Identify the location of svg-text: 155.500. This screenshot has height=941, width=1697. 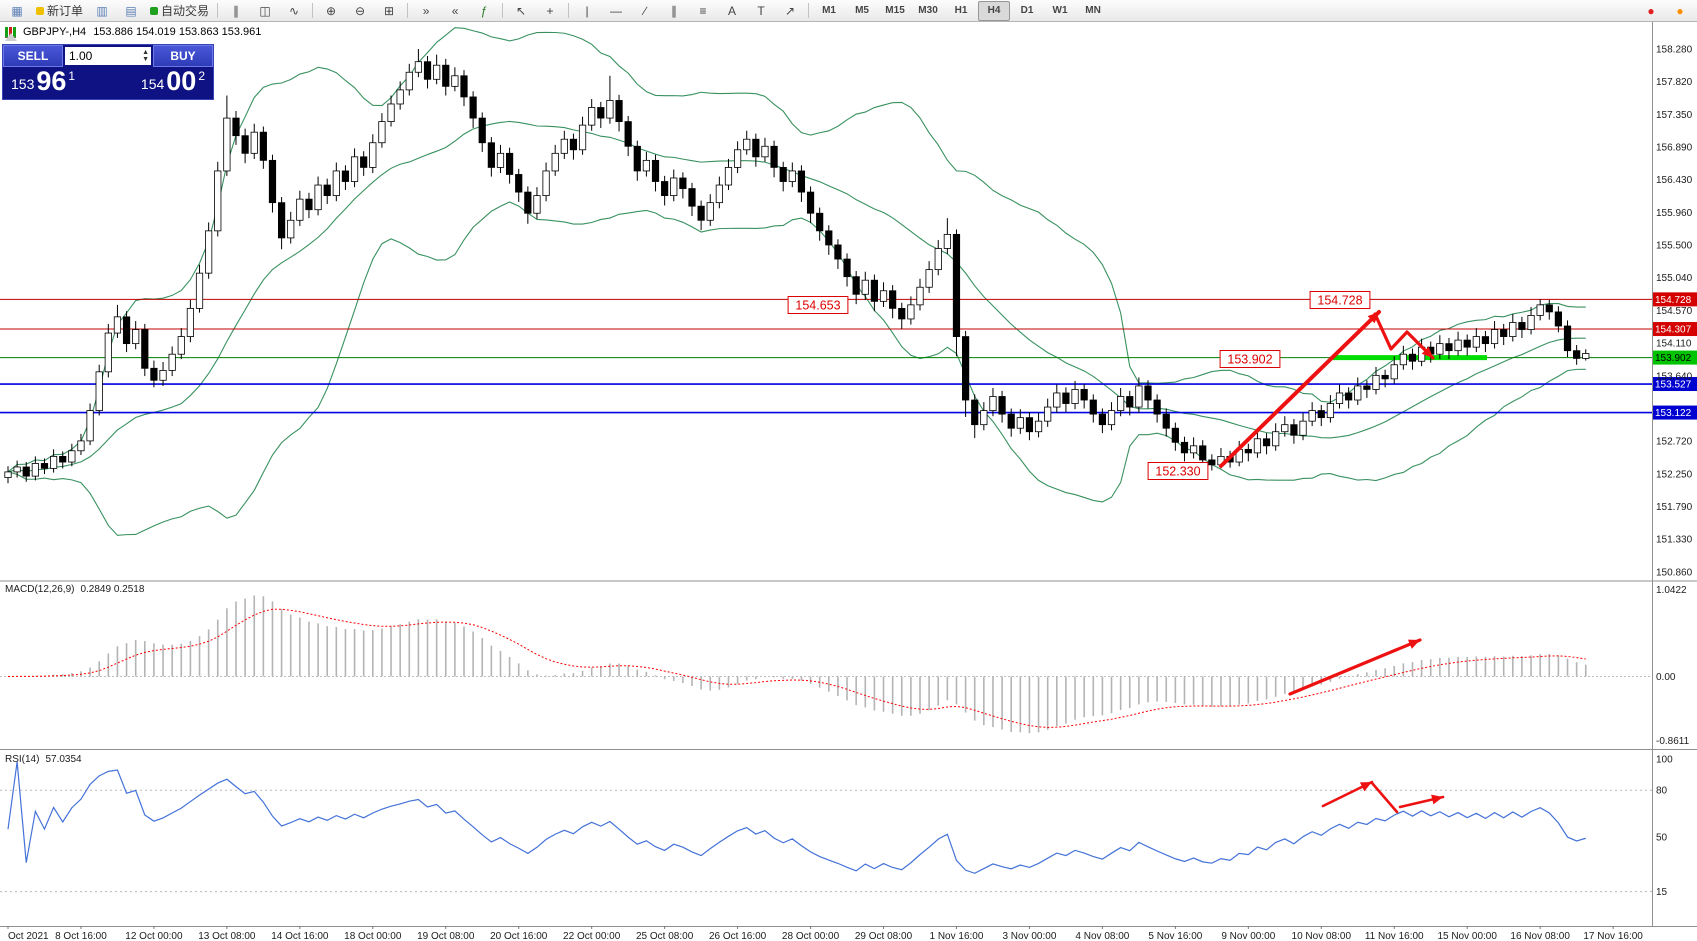
(1674, 245).